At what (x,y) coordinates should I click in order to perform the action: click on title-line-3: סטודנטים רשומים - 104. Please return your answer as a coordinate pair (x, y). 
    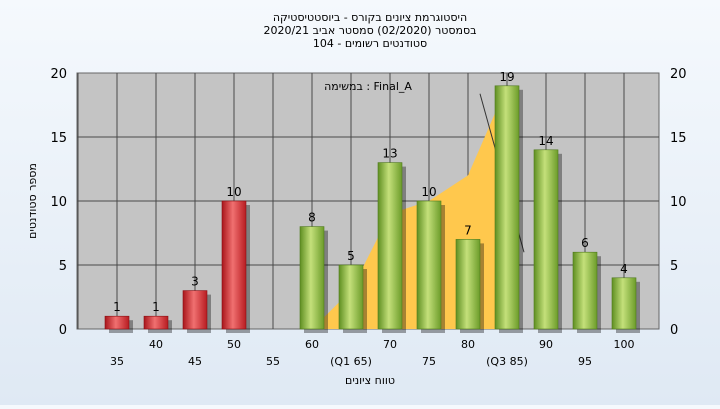
    Looking at the image, I should click on (370, 43).